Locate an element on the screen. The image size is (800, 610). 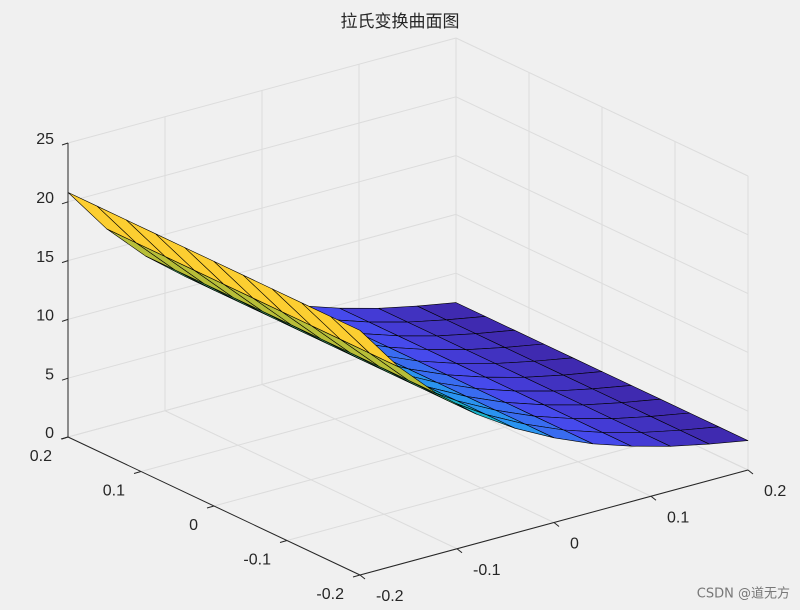
x-tick-label: 0.2 is located at coordinates (775, 491).